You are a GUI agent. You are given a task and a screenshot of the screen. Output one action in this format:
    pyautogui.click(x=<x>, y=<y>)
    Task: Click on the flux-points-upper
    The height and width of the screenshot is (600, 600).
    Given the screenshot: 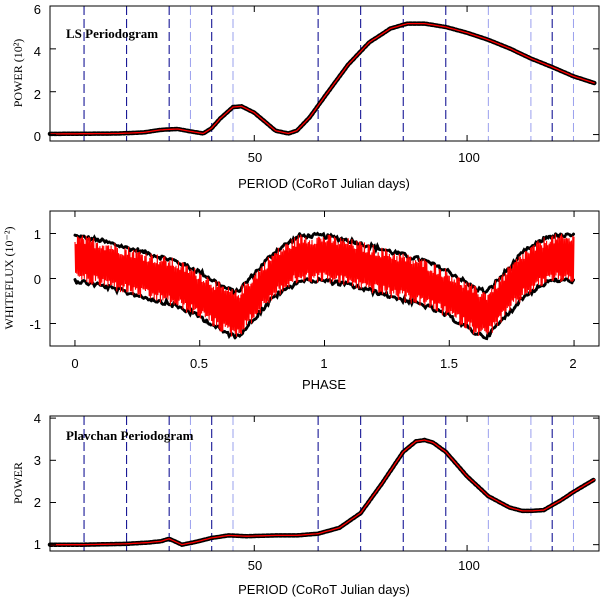 What is the action you would take?
    pyautogui.click(x=324, y=263)
    